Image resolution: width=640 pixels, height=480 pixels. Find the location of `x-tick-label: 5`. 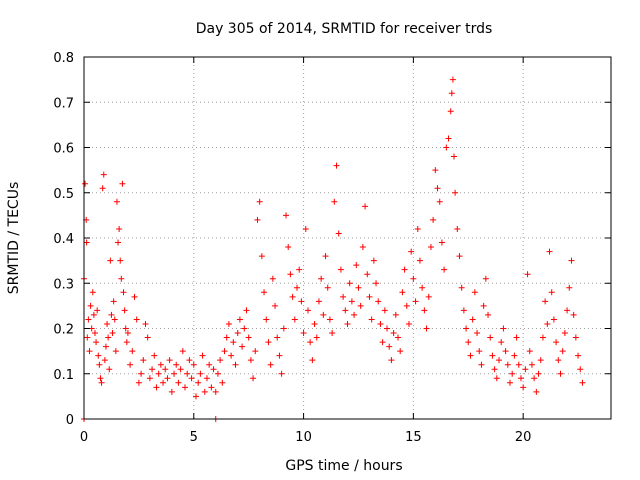

x-tick-label: 5 is located at coordinates (194, 437).